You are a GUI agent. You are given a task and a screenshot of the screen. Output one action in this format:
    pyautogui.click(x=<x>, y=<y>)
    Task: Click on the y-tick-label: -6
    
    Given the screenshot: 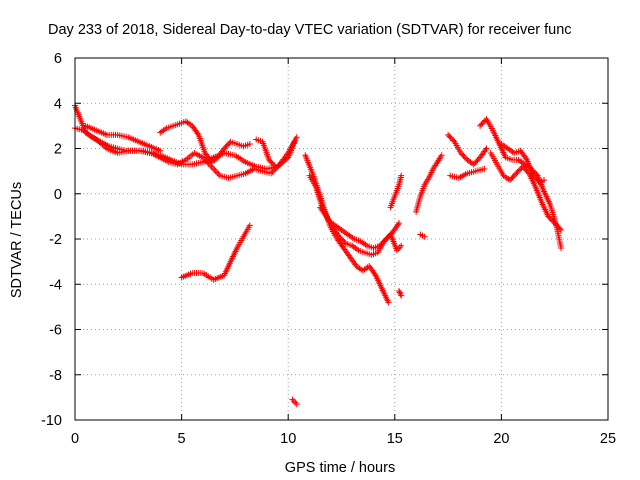 What is the action you would take?
    pyautogui.click(x=55, y=331)
    